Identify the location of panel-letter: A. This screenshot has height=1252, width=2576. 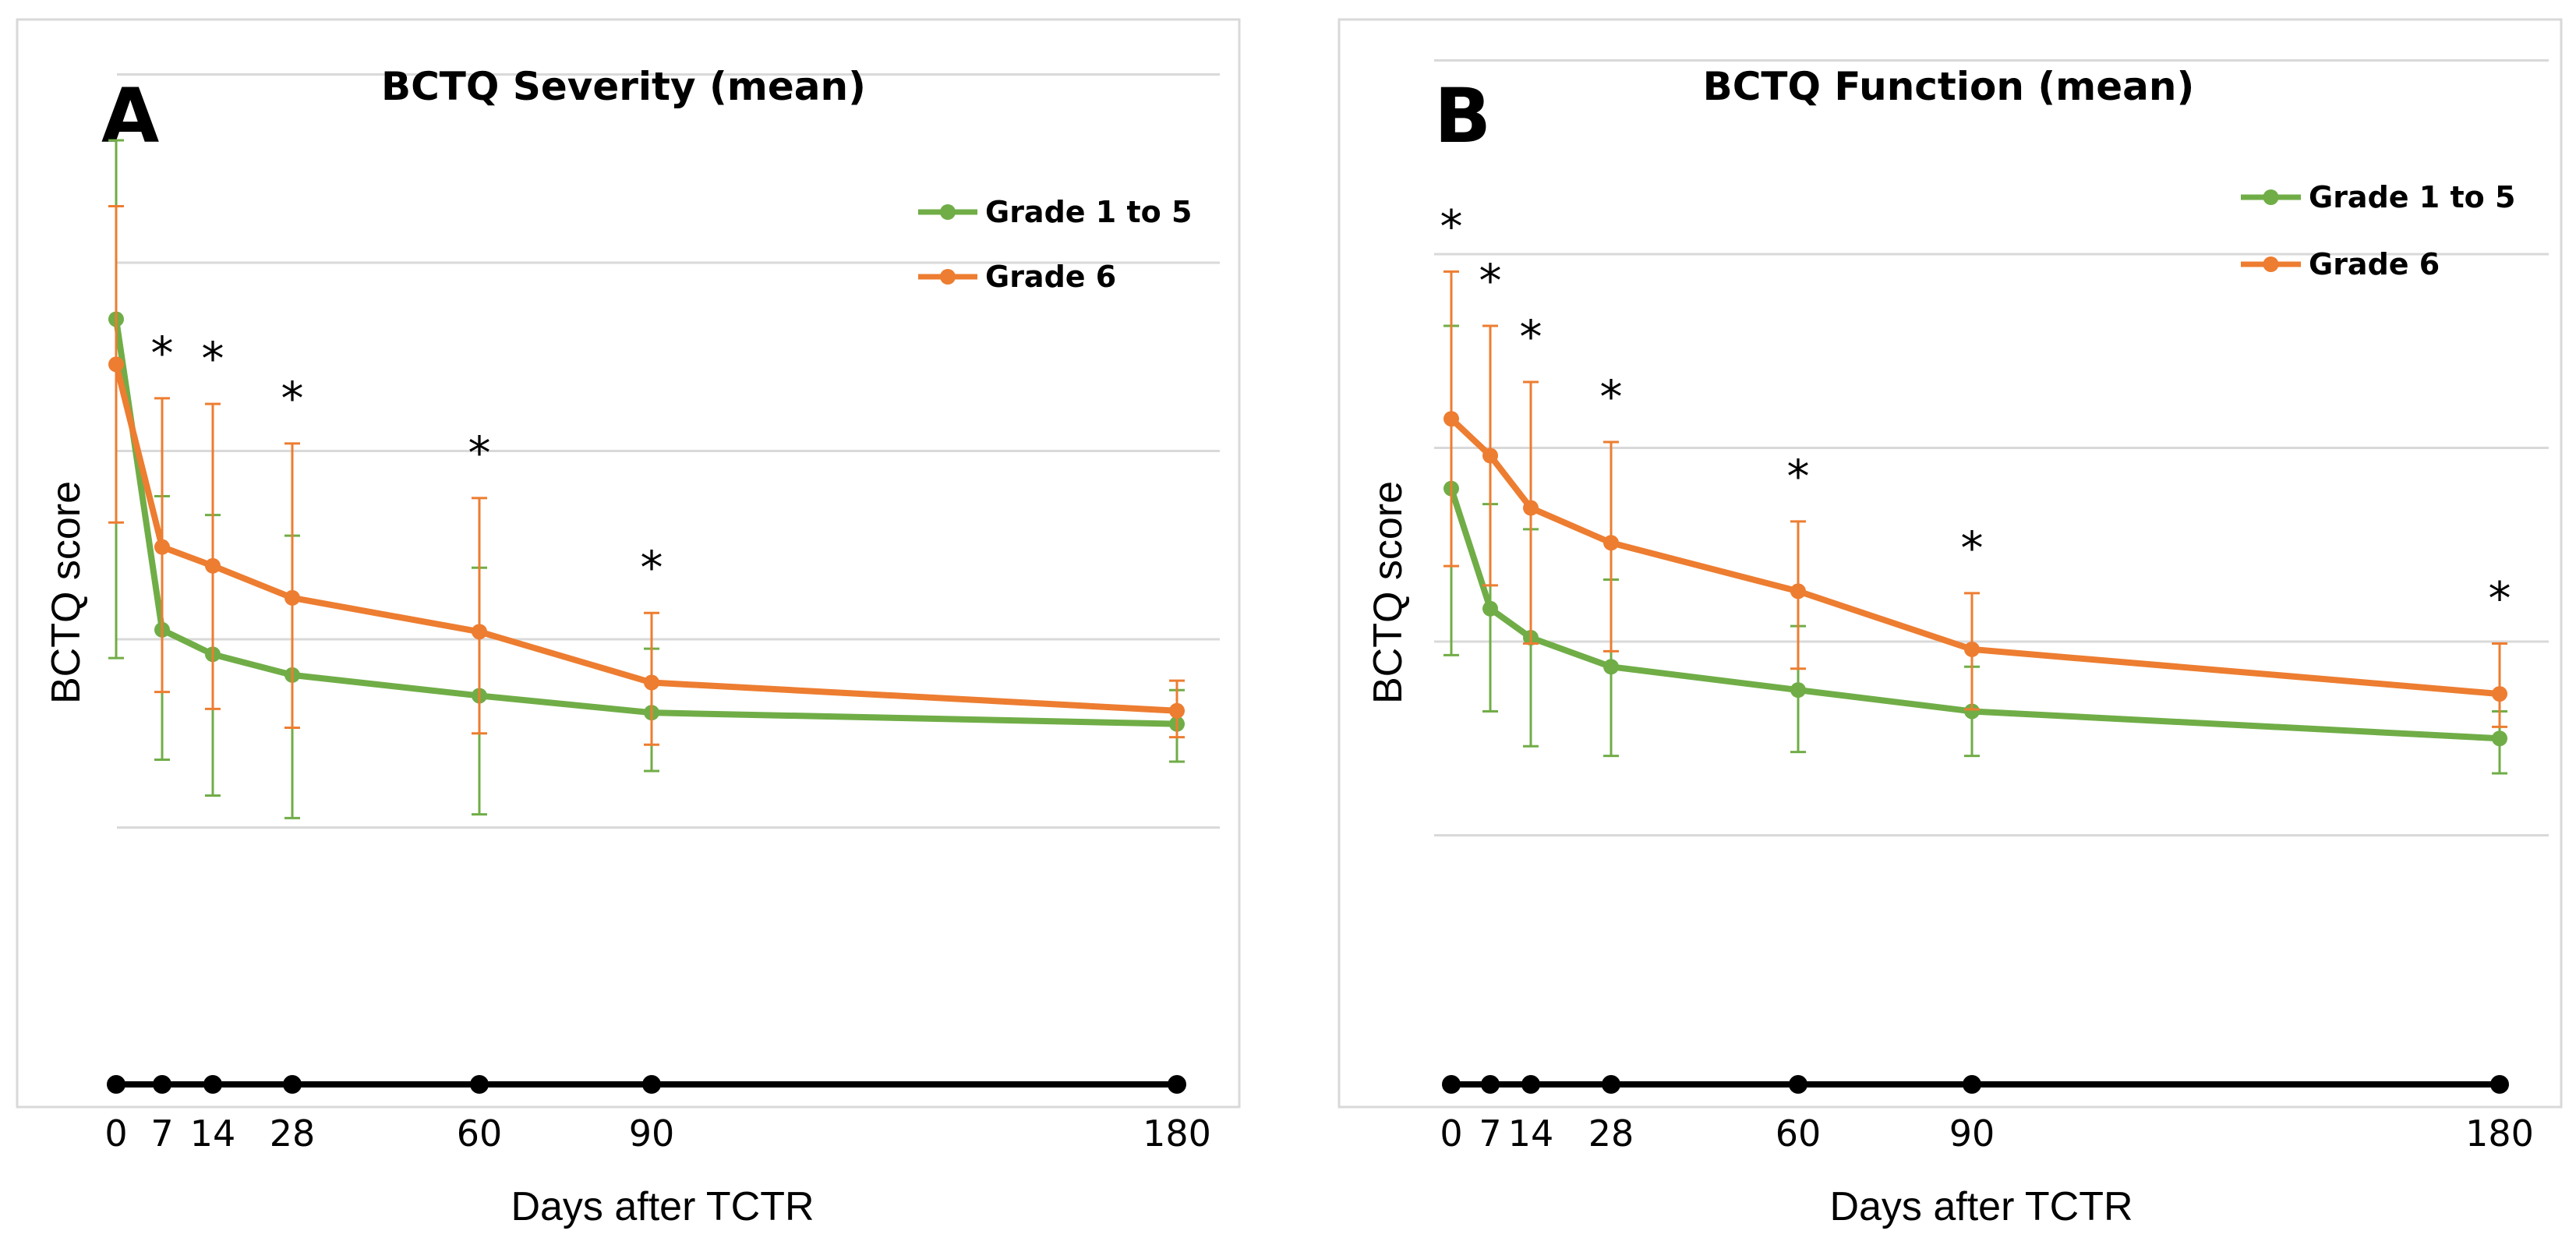
(130, 116).